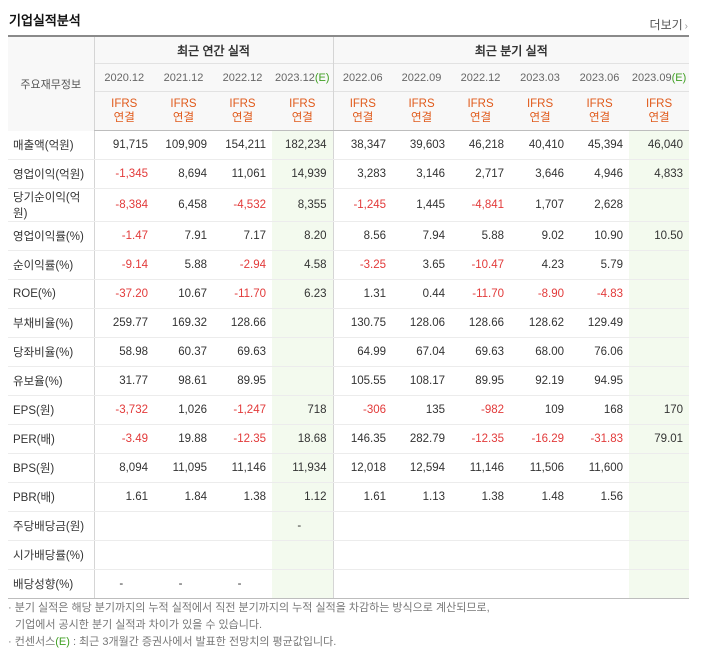 The width and height of the screenshot is (702, 654). What do you see at coordinates (51, 83) in the screenshot?
I see `corner-header: 주요재무정보` at bounding box center [51, 83].